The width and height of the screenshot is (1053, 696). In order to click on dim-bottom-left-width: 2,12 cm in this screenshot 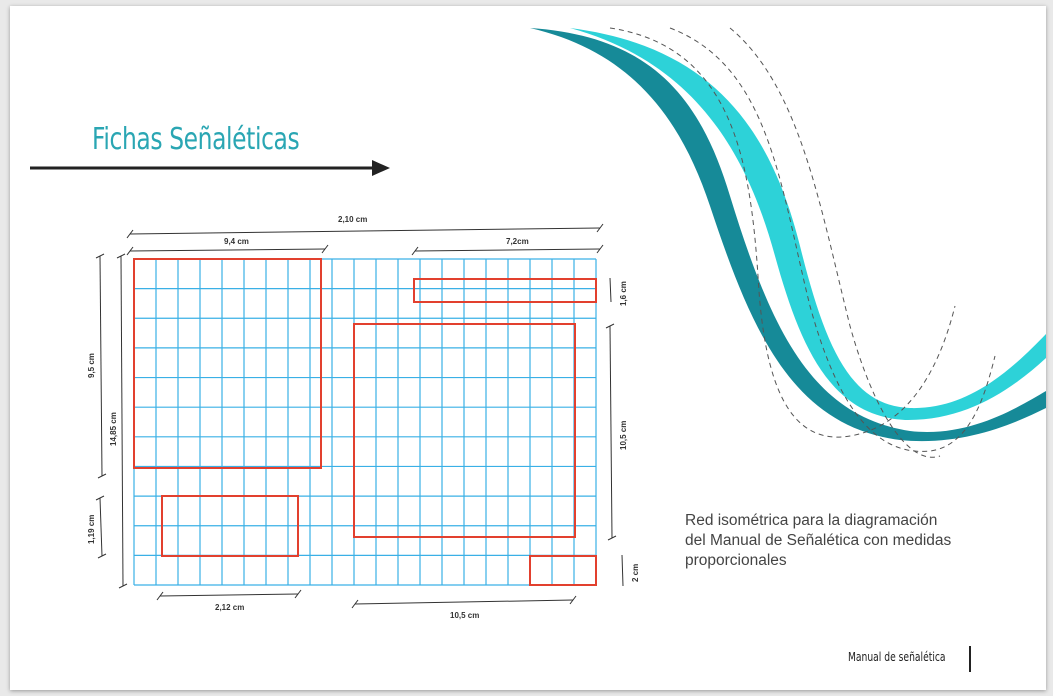, I will do `click(229, 607)`.